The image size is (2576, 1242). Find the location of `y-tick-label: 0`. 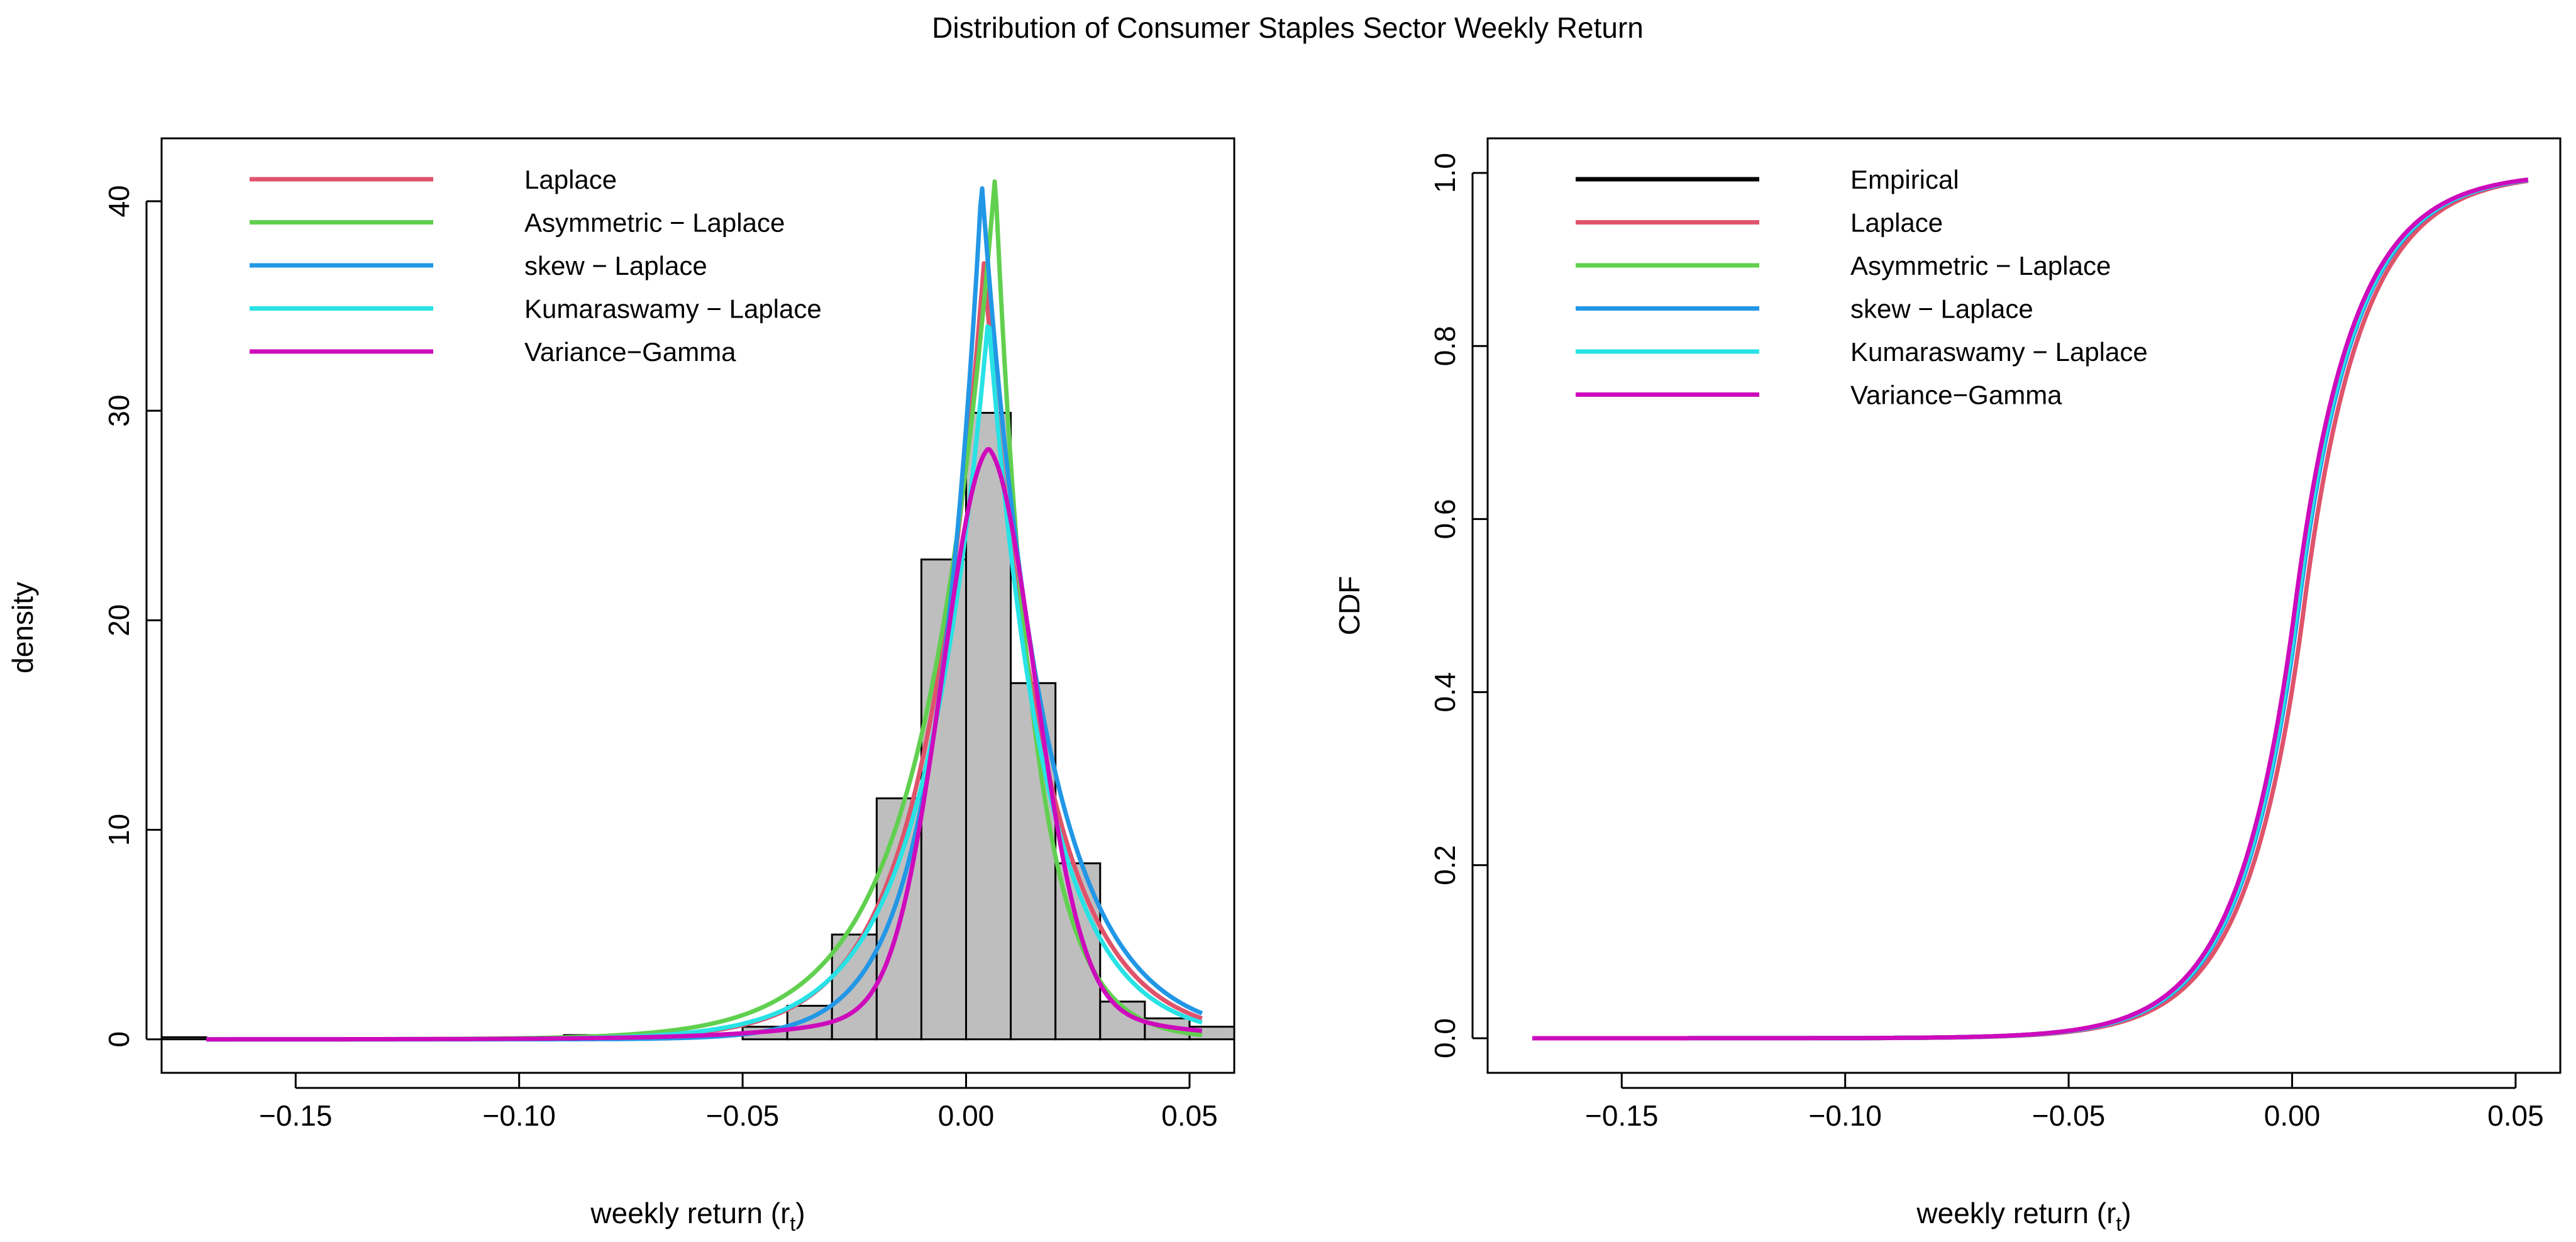

y-tick-label: 0 is located at coordinates (118, 1039).